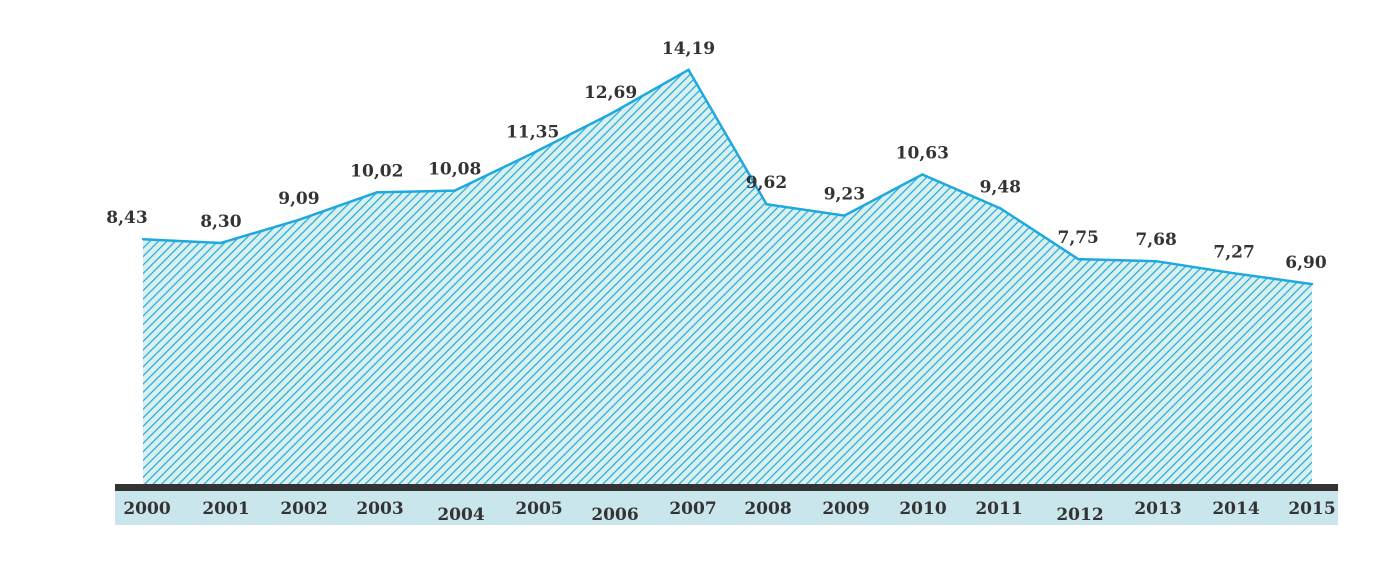 This screenshot has width=1381, height=573. I want to click on value-label-2001: 8,30, so click(221, 222).